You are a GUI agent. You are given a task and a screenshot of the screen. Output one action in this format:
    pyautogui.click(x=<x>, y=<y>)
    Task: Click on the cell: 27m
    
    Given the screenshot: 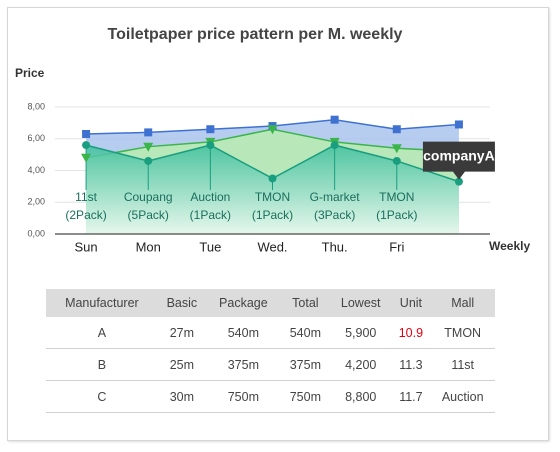 What is the action you would take?
    pyautogui.click(x=181, y=333)
    